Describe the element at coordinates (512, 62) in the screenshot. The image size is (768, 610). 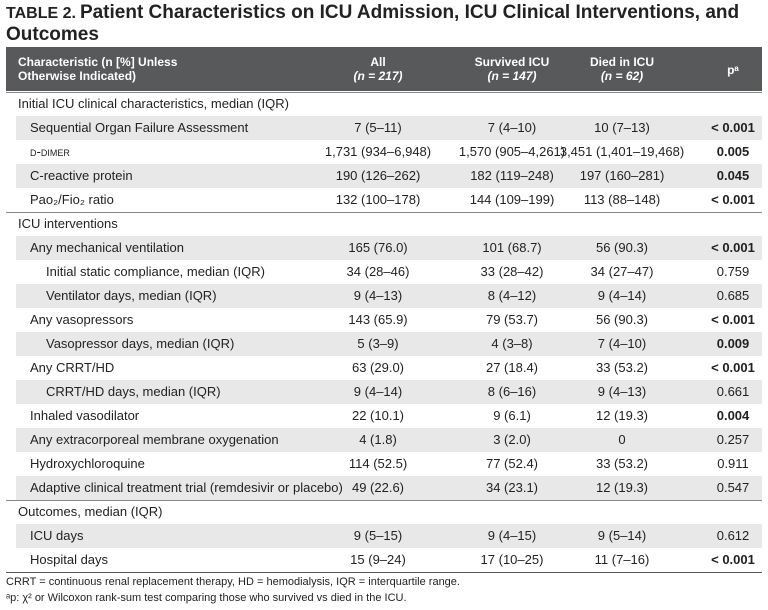
I see `header-name: Survived ICU` at that location.